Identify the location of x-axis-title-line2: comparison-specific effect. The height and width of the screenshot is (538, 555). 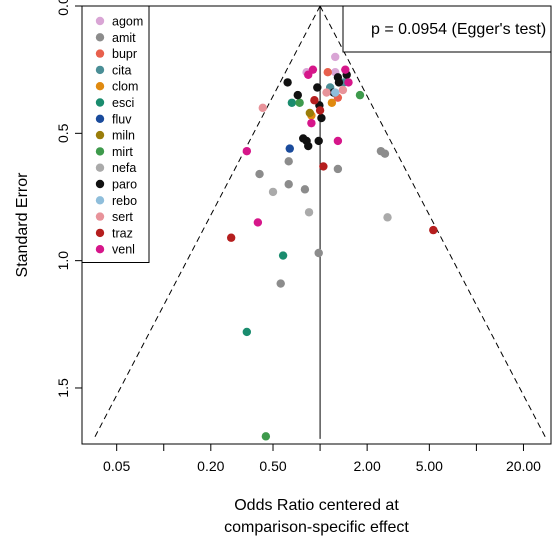
(316, 527).